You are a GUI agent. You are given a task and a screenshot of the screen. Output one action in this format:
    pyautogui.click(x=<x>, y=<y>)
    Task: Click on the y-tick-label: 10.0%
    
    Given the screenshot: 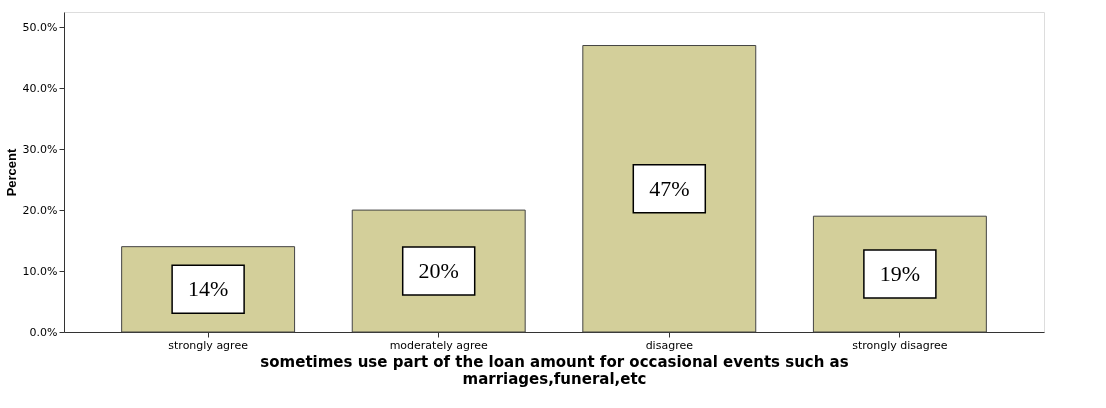 What is the action you would take?
    pyautogui.click(x=40, y=271)
    